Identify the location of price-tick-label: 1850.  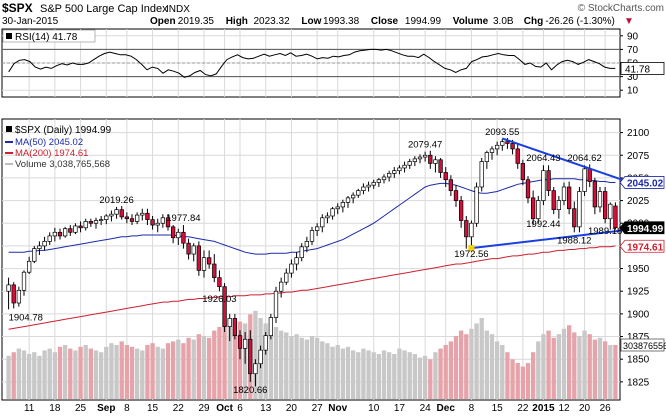
(638, 360).